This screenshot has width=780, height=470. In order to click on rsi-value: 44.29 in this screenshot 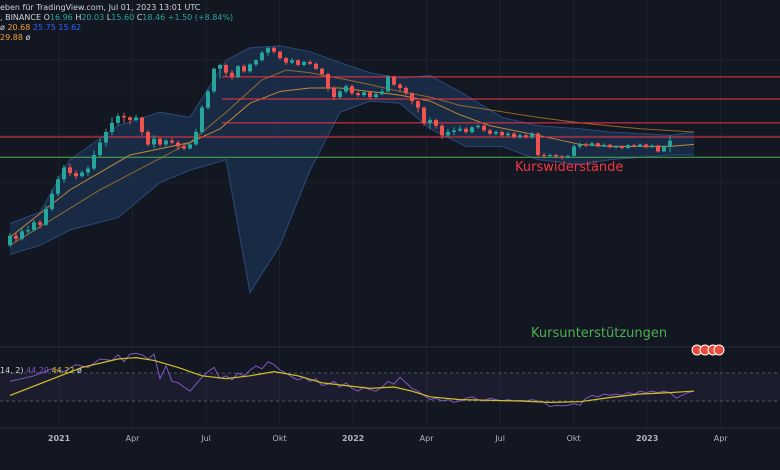, I will do `click(37, 370)`.